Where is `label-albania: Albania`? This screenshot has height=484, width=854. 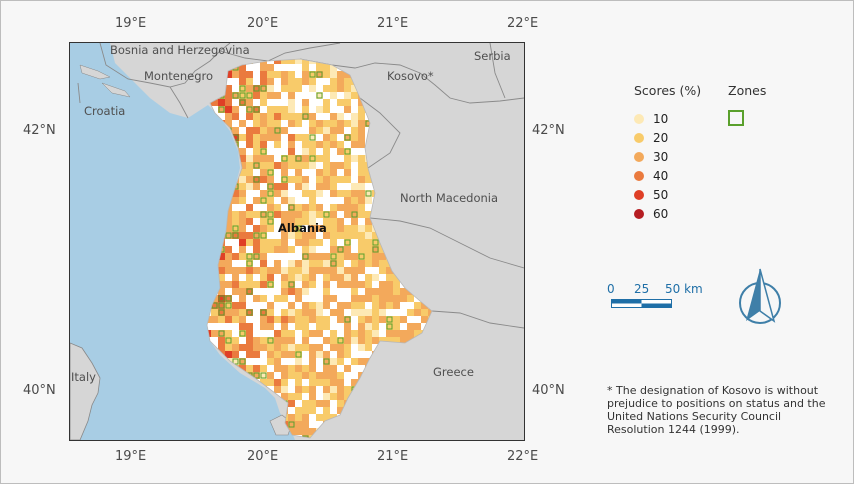
label-albania: Albania is located at coordinates (302, 228).